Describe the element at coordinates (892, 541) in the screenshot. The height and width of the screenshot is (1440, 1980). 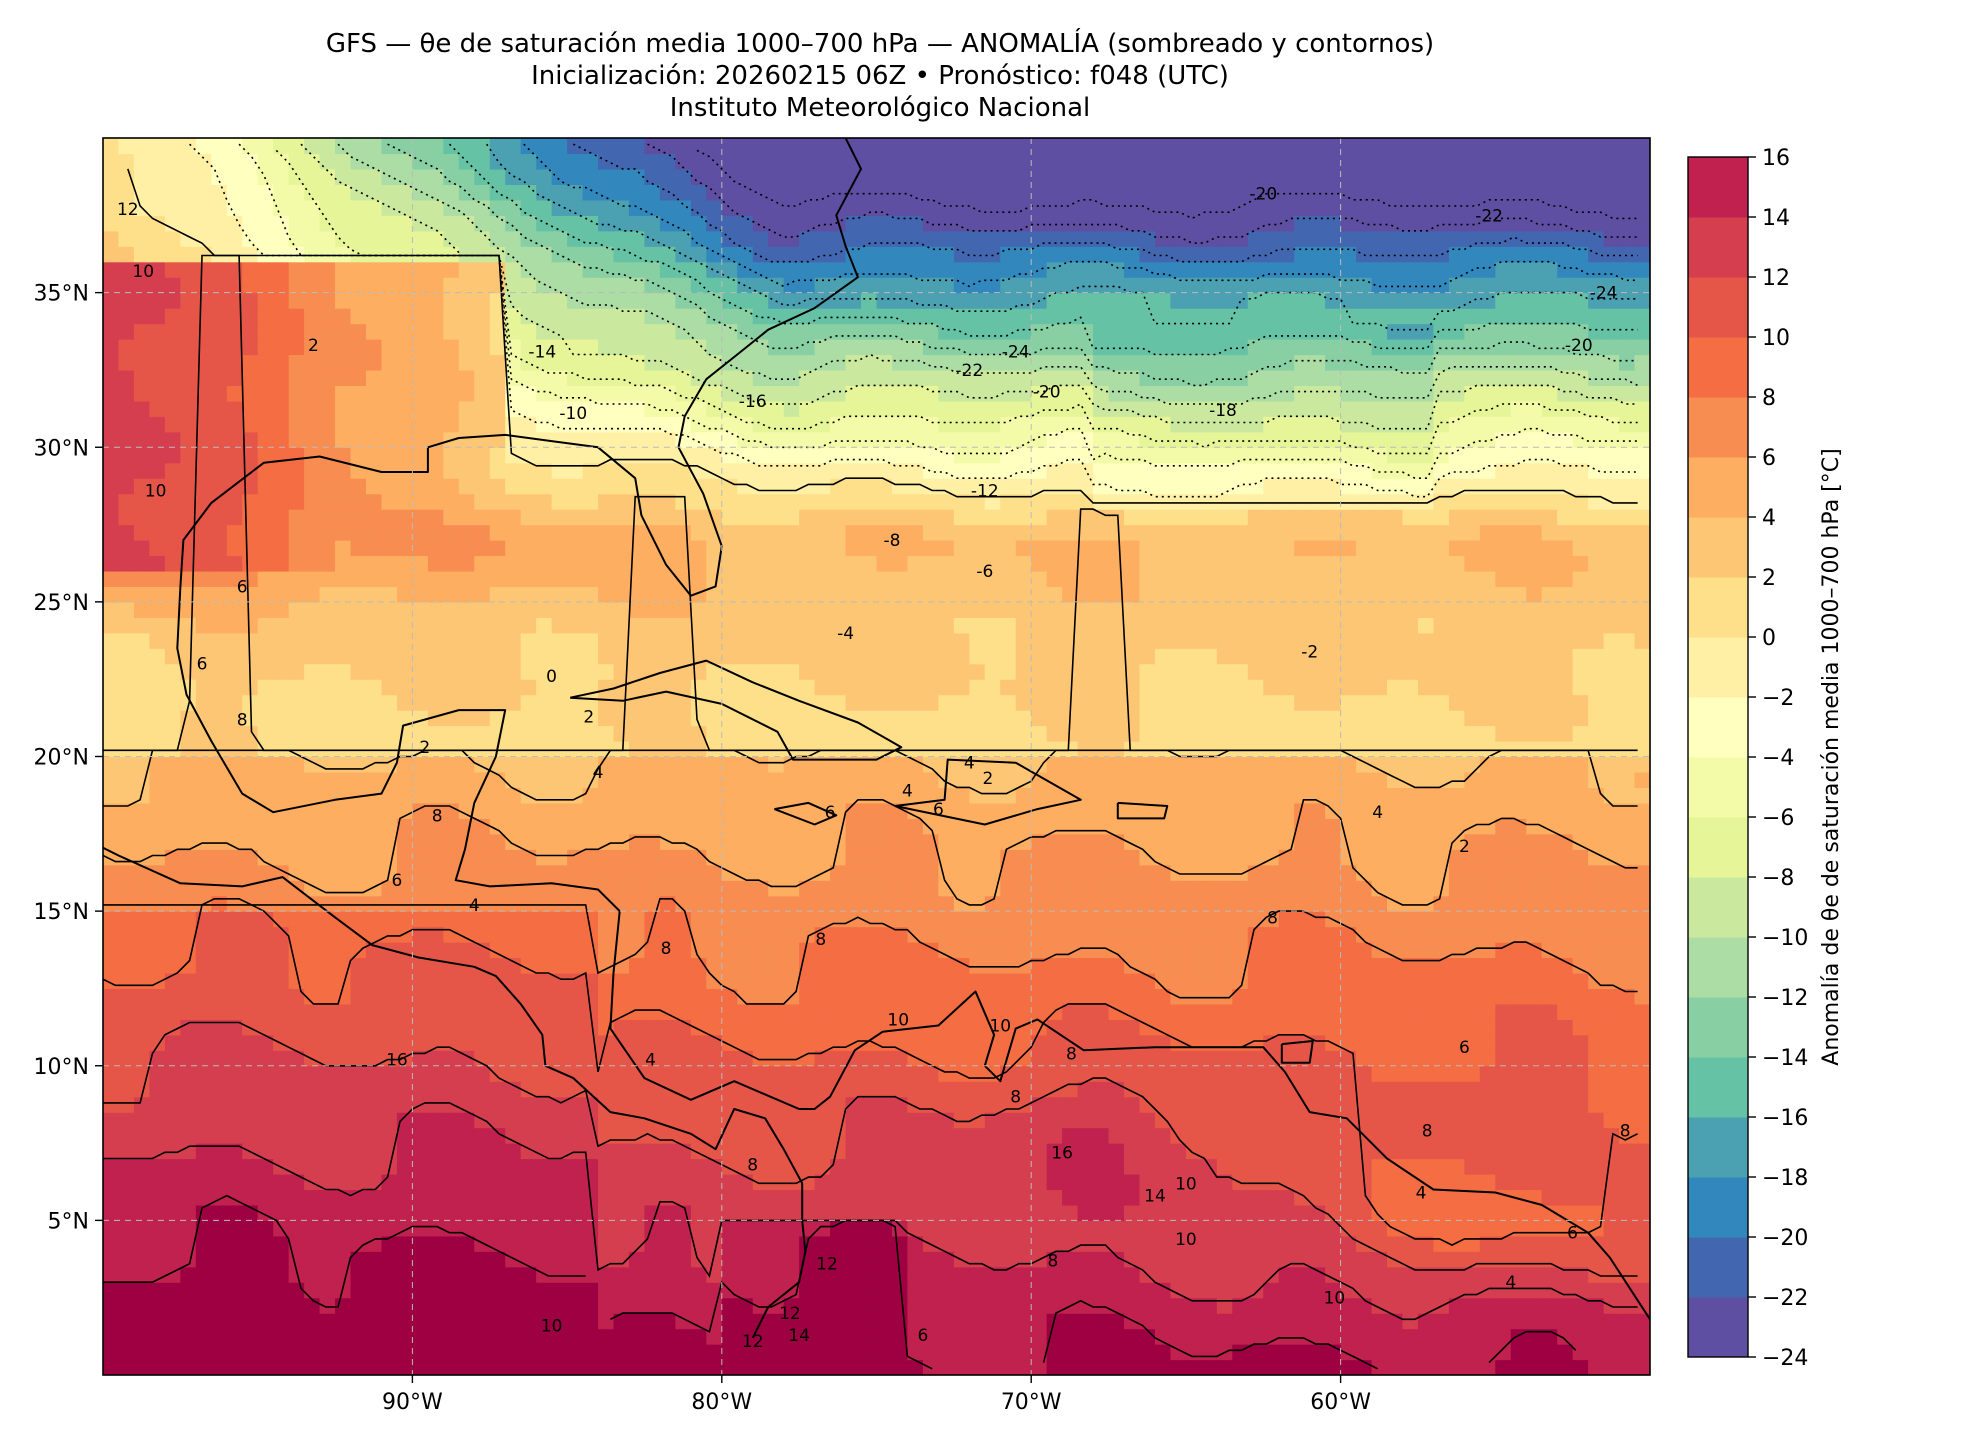
I see `contour-label: -8` at that location.